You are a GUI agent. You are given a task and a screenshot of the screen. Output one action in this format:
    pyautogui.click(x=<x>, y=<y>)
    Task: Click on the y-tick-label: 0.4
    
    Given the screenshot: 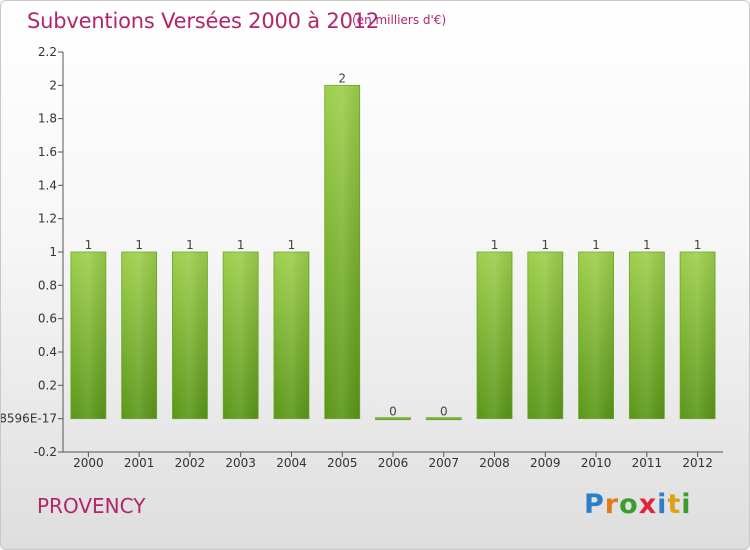 What is the action you would take?
    pyautogui.click(x=47, y=352)
    